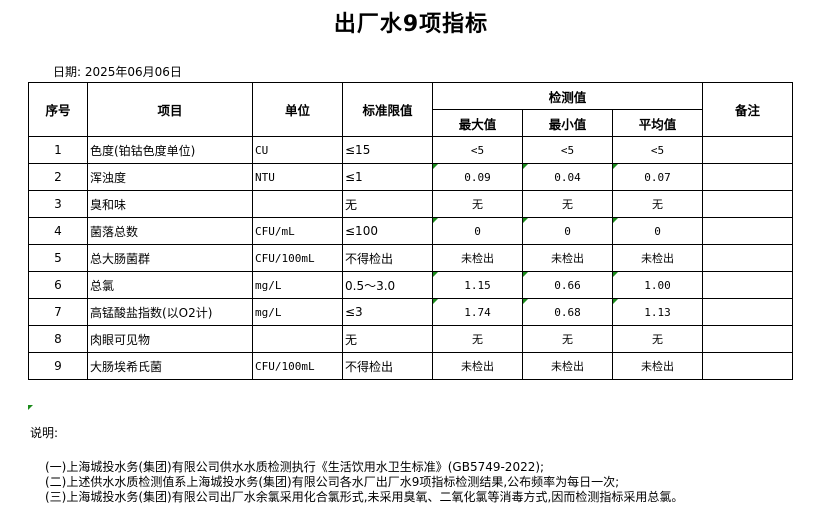 This screenshot has height=524, width=822. I want to click on cell-no-text: 4, so click(58, 231).